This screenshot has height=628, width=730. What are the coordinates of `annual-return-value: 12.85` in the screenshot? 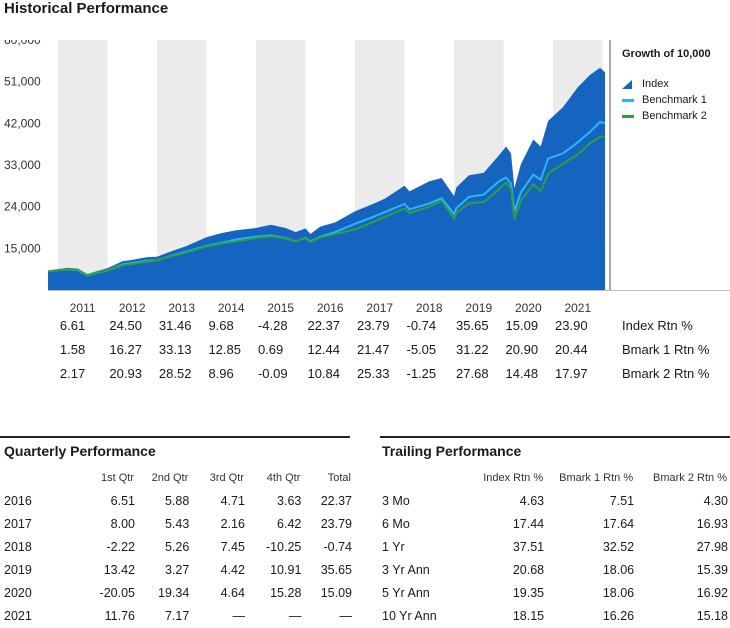 It's located at (224, 349).